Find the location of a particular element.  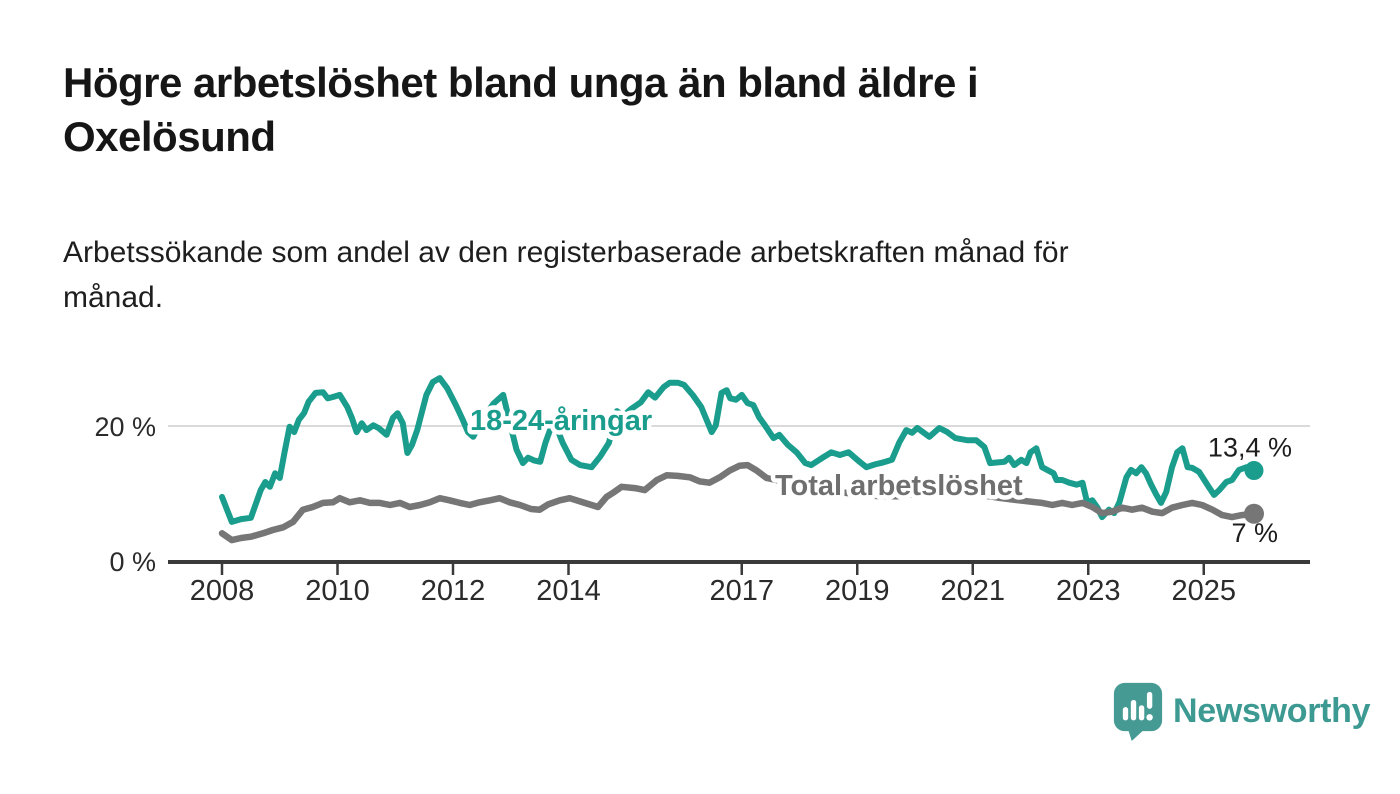

y-tick-label-0: 0 % is located at coordinates (132, 562).